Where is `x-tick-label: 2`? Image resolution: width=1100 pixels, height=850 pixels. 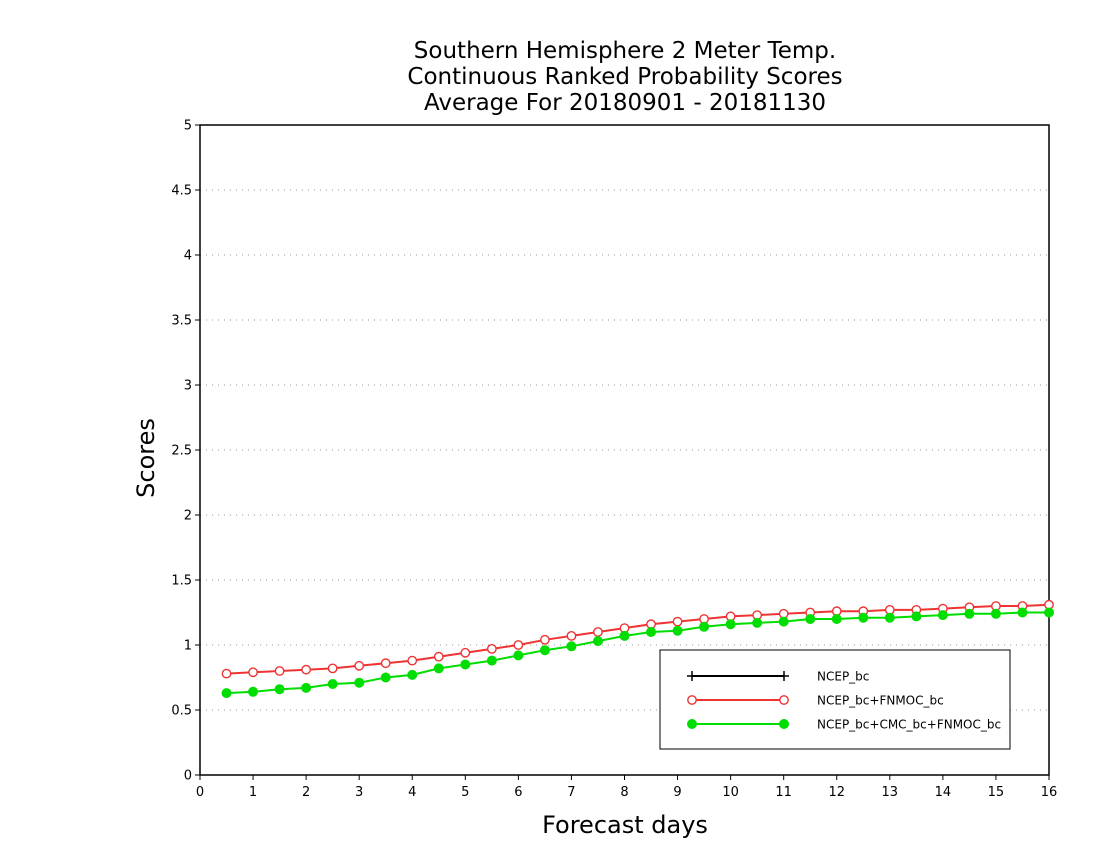 x-tick-label: 2 is located at coordinates (306, 792).